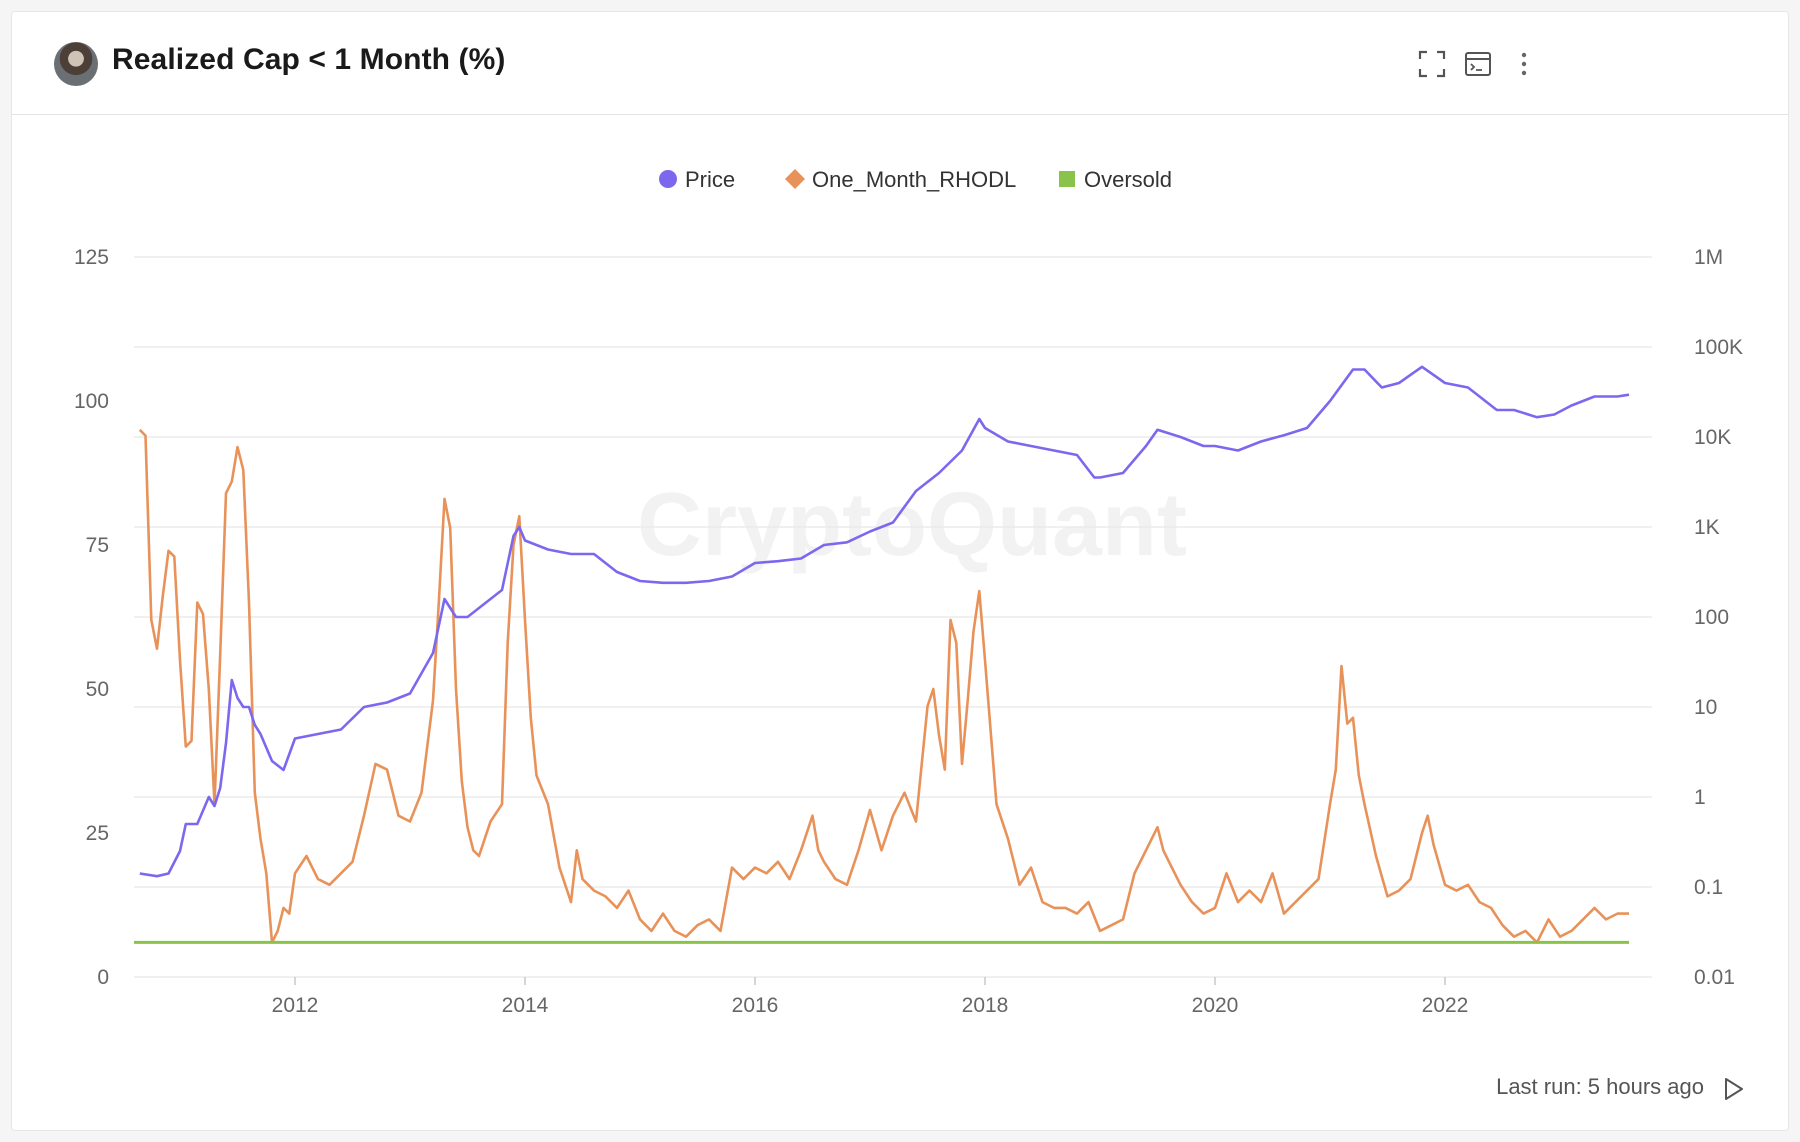 This screenshot has width=1800, height=1142. What do you see at coordinates (1714, 977) in the screenshot?
I see `right-tick-label: 0.01` at bounding box center [1714, 977].